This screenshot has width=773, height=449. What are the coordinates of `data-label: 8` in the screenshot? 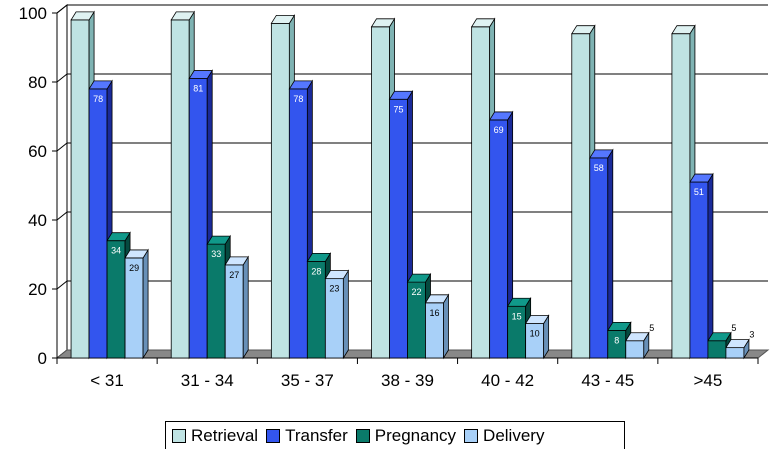 It's located at (616, 340).